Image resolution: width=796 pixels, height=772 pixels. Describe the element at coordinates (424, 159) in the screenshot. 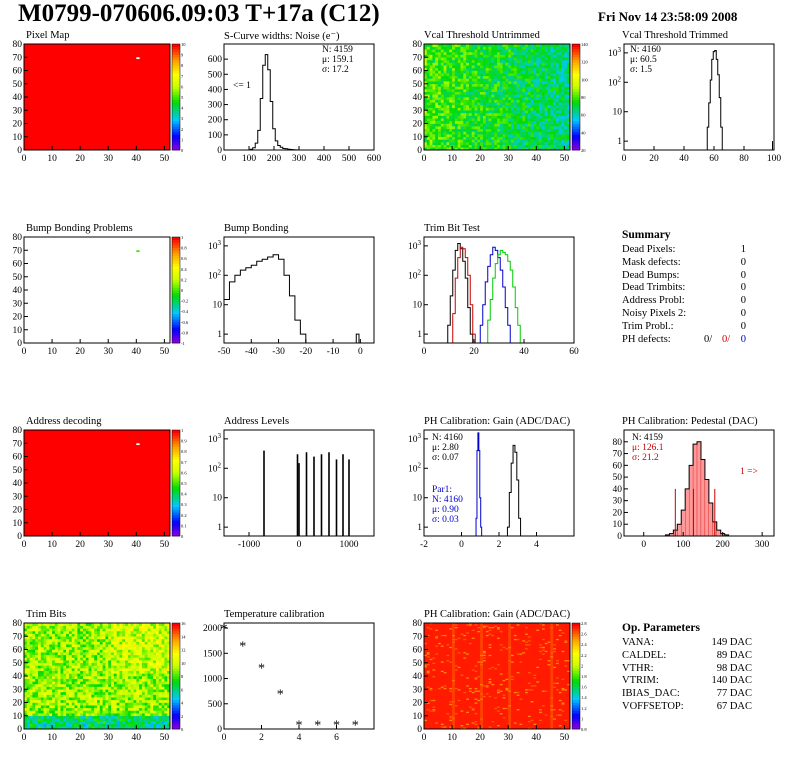

I see `x-tick-label: 0` at that location.